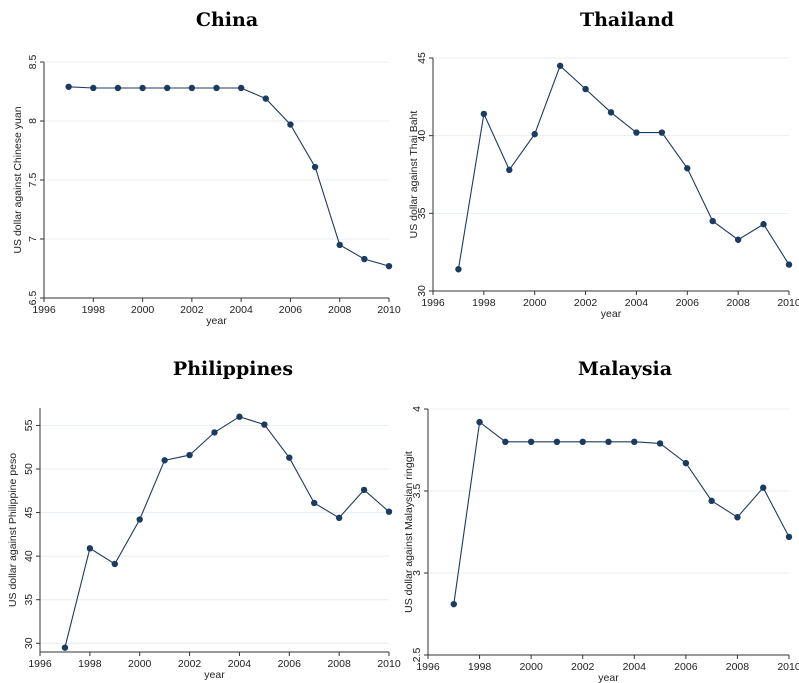  What do you see at coordinates (33, 121) in the screenshot?
I see `china-y-tick-label: 8` at bounding box center [33, 121].